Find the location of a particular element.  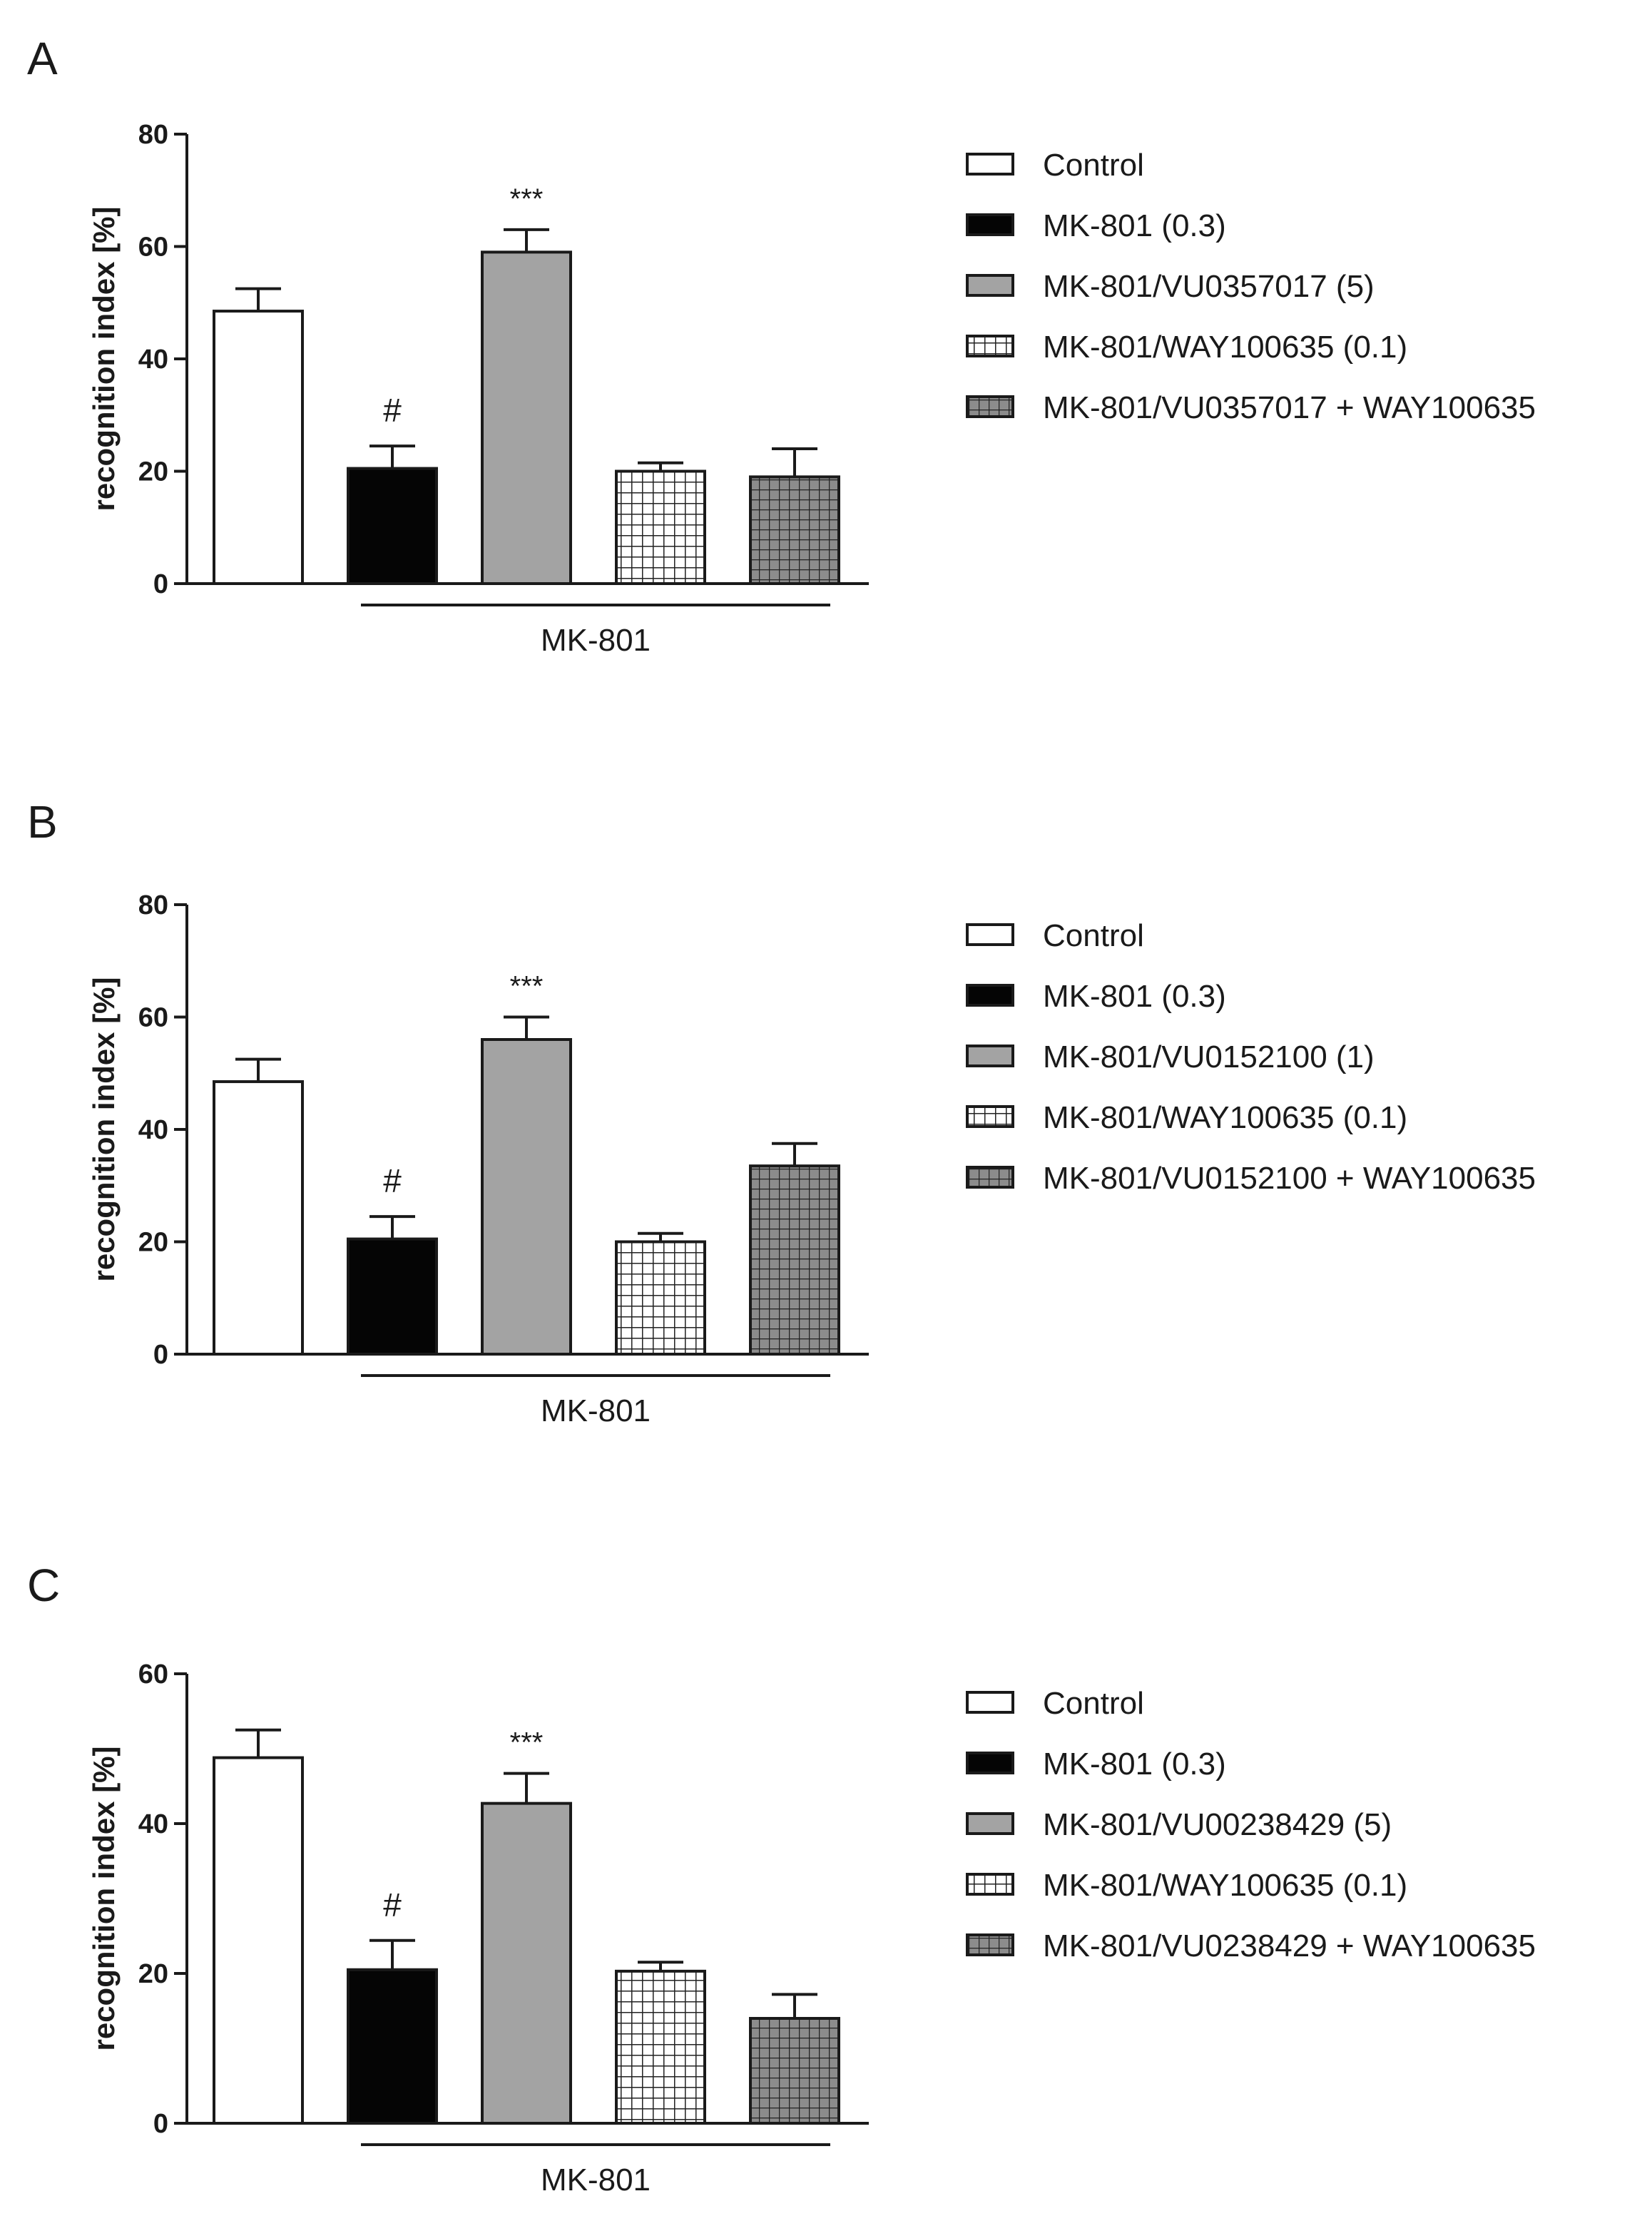

panel-letter-b: B is located at coordinates (42, 822).